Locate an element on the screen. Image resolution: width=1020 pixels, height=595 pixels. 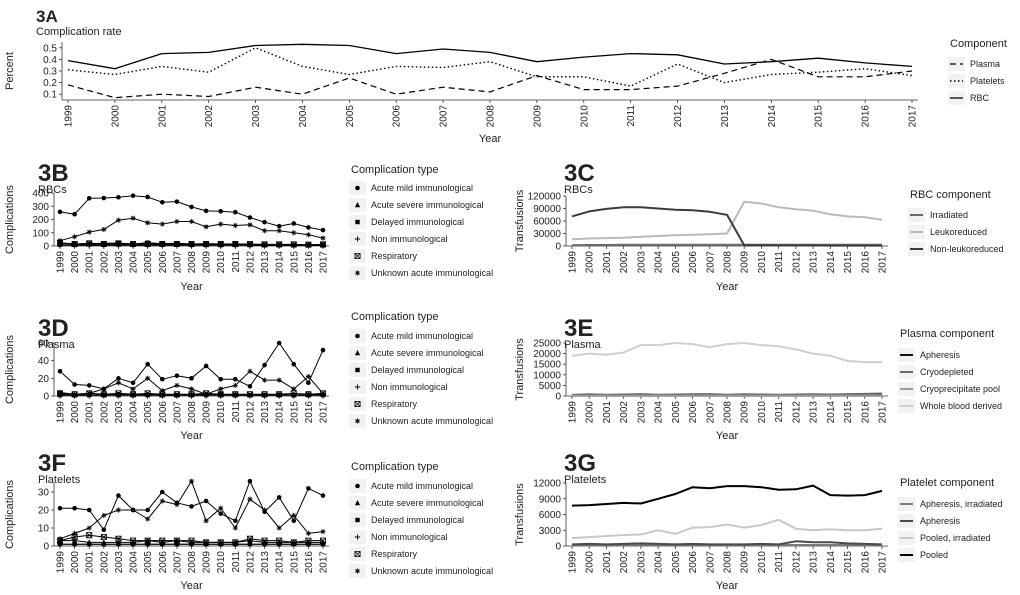
y-axis-title: Transfusions is located at coordinates (520, 514).